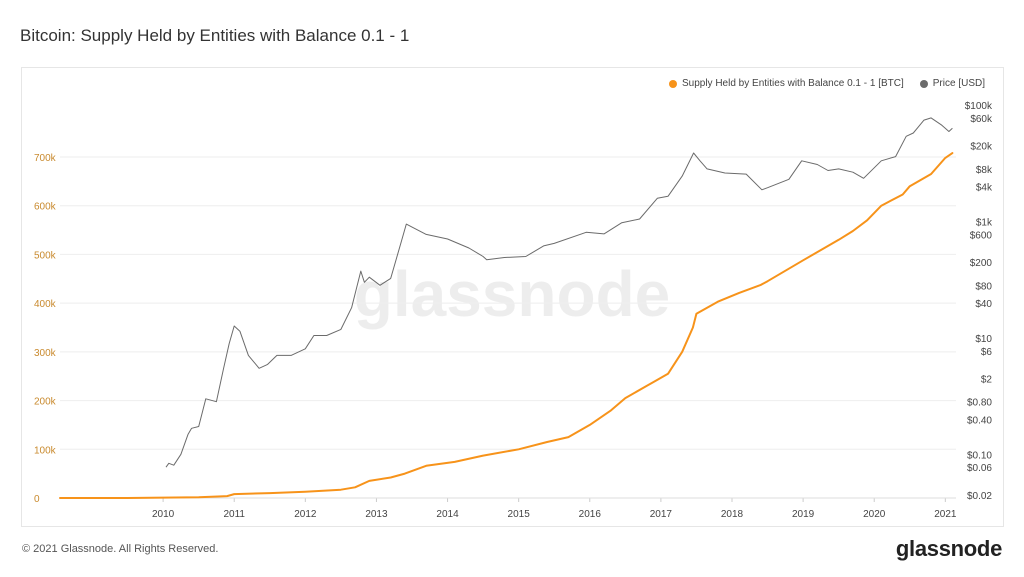 The width and height of the screenshot is (1024, 577). What do you see at coordinates (590, 514) in the screenshot?
I see `x-tick-label: 2016` at bounding box center [590, 514].